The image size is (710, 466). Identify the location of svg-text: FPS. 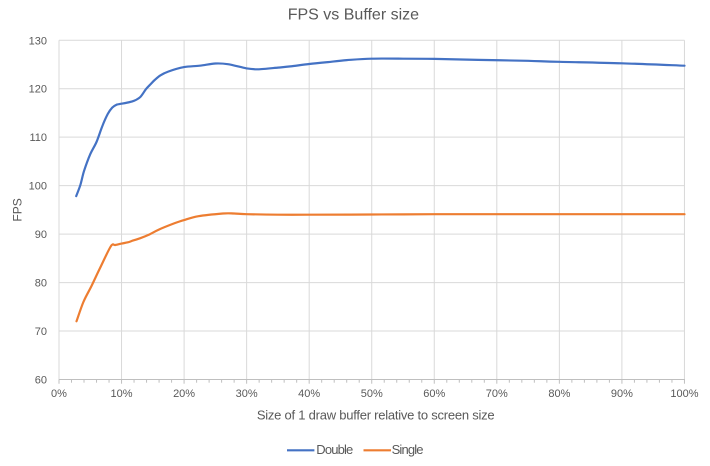
(17, 209).